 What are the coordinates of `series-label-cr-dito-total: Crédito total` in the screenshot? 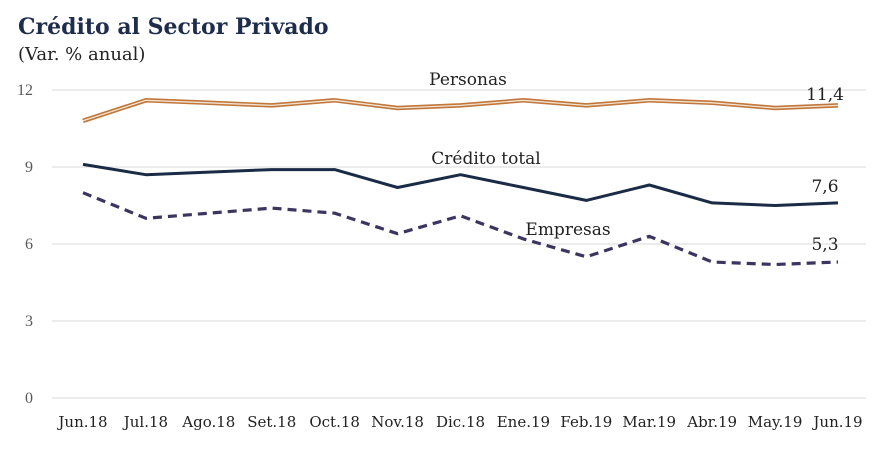 It's located at (485, 159).